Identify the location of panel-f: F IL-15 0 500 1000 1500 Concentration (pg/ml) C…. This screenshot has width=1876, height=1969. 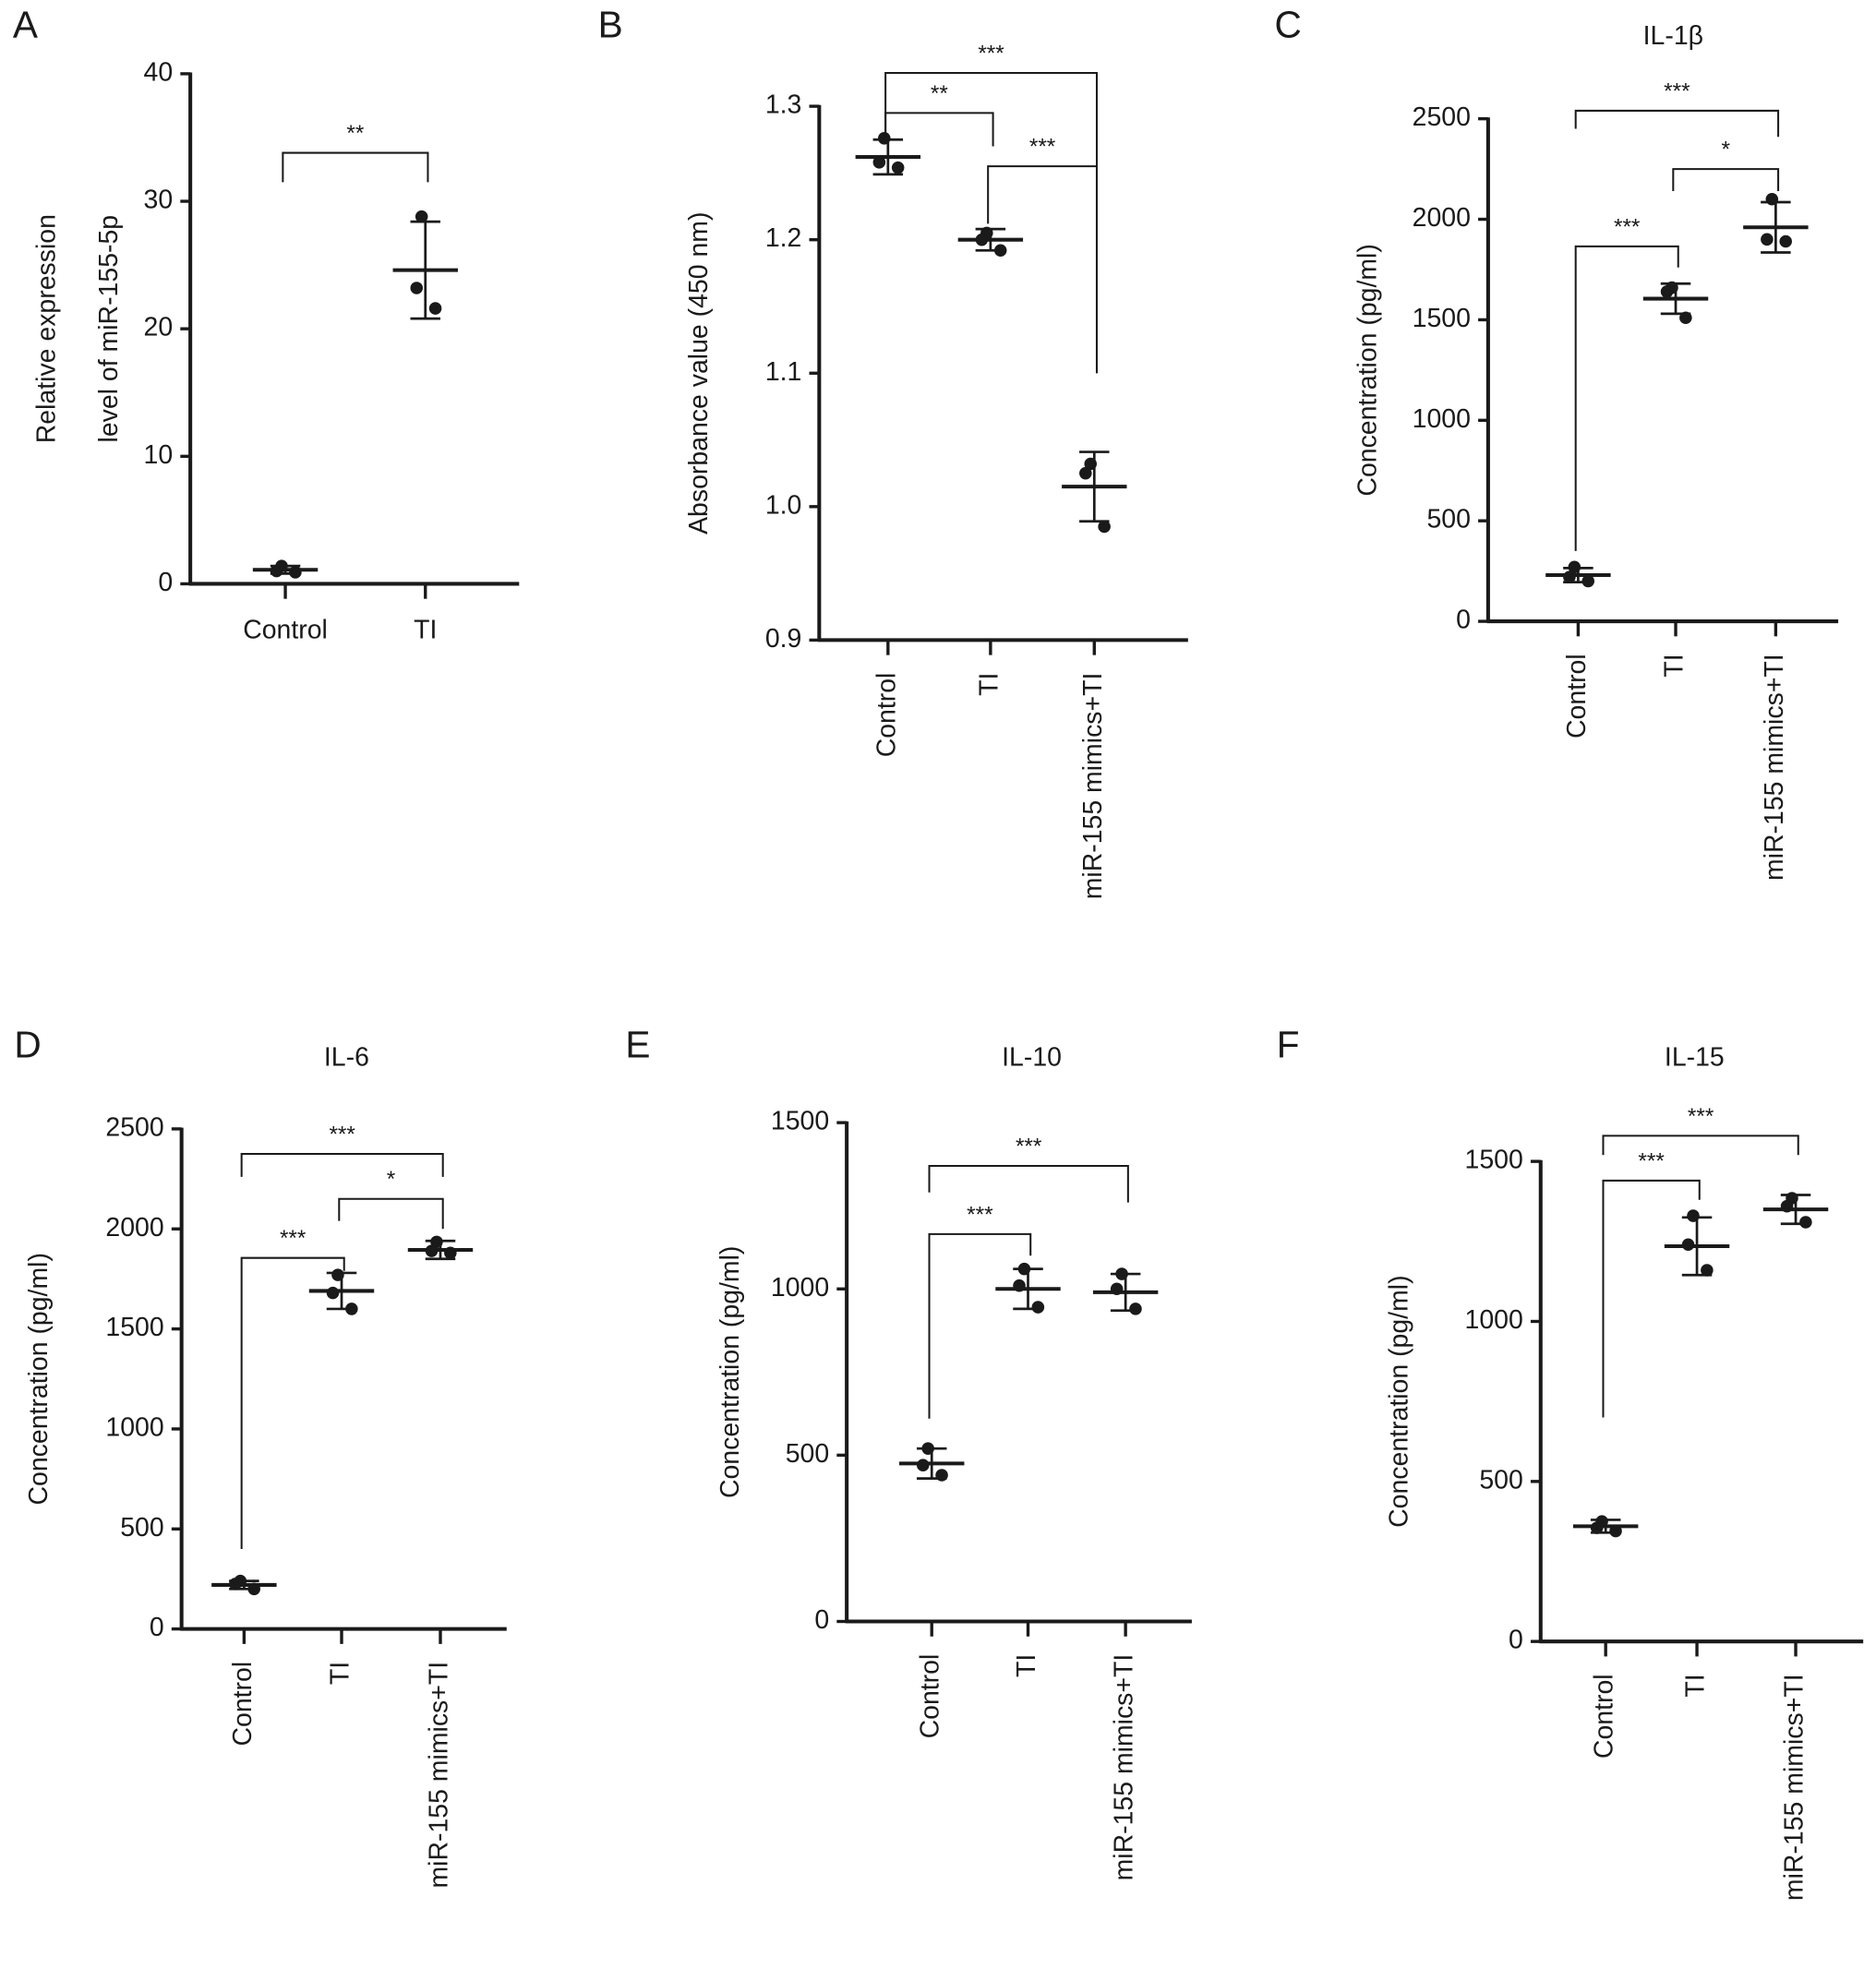
(1570, 1462).